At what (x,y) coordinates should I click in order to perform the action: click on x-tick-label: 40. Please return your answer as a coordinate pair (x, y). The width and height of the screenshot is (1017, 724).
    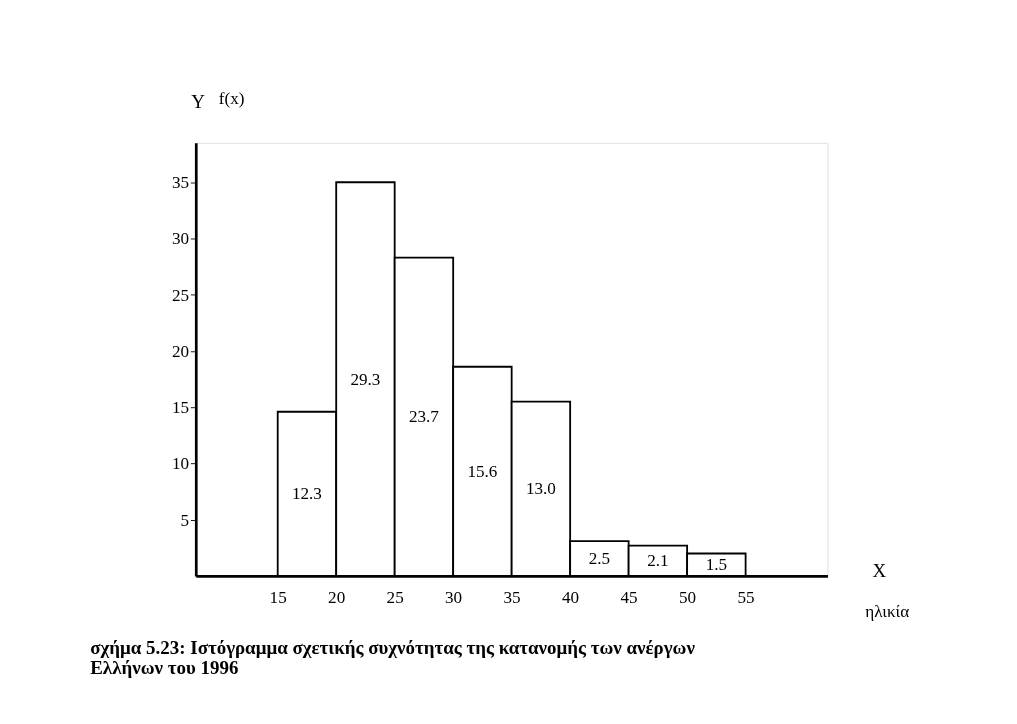
    Looking at the image, I should click on (571, 597).